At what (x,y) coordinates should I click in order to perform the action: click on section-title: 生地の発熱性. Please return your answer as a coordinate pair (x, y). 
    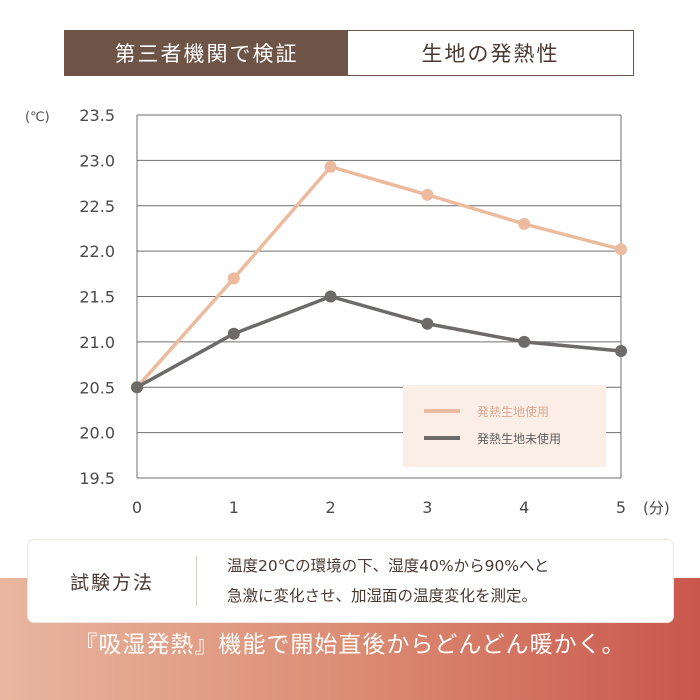
    Looking at the image, I should click on (490, 54).